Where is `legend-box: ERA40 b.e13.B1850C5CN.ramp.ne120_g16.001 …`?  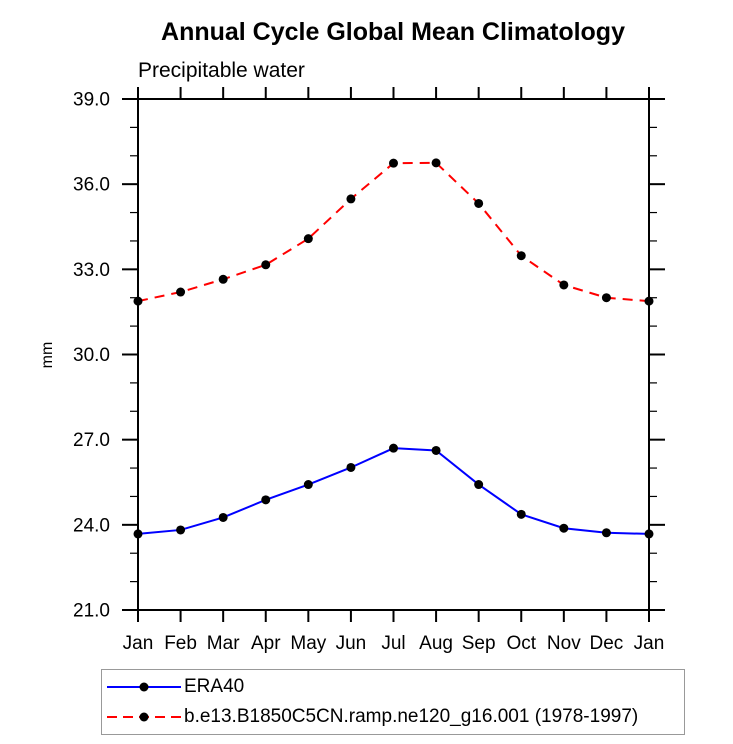
legend-box: ERA40 b.e13.B1850C5CN.ramp.ne120_g16.001 … is located at coordinates (393, 702).